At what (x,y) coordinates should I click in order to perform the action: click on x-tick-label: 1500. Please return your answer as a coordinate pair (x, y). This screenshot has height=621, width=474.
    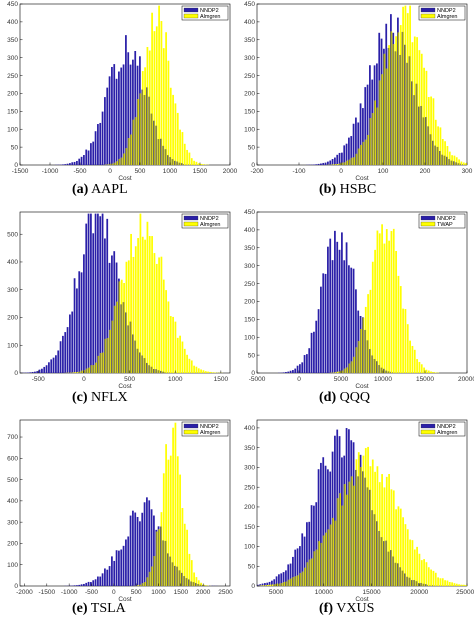
    Looking at the image, I should click on (221, 379).